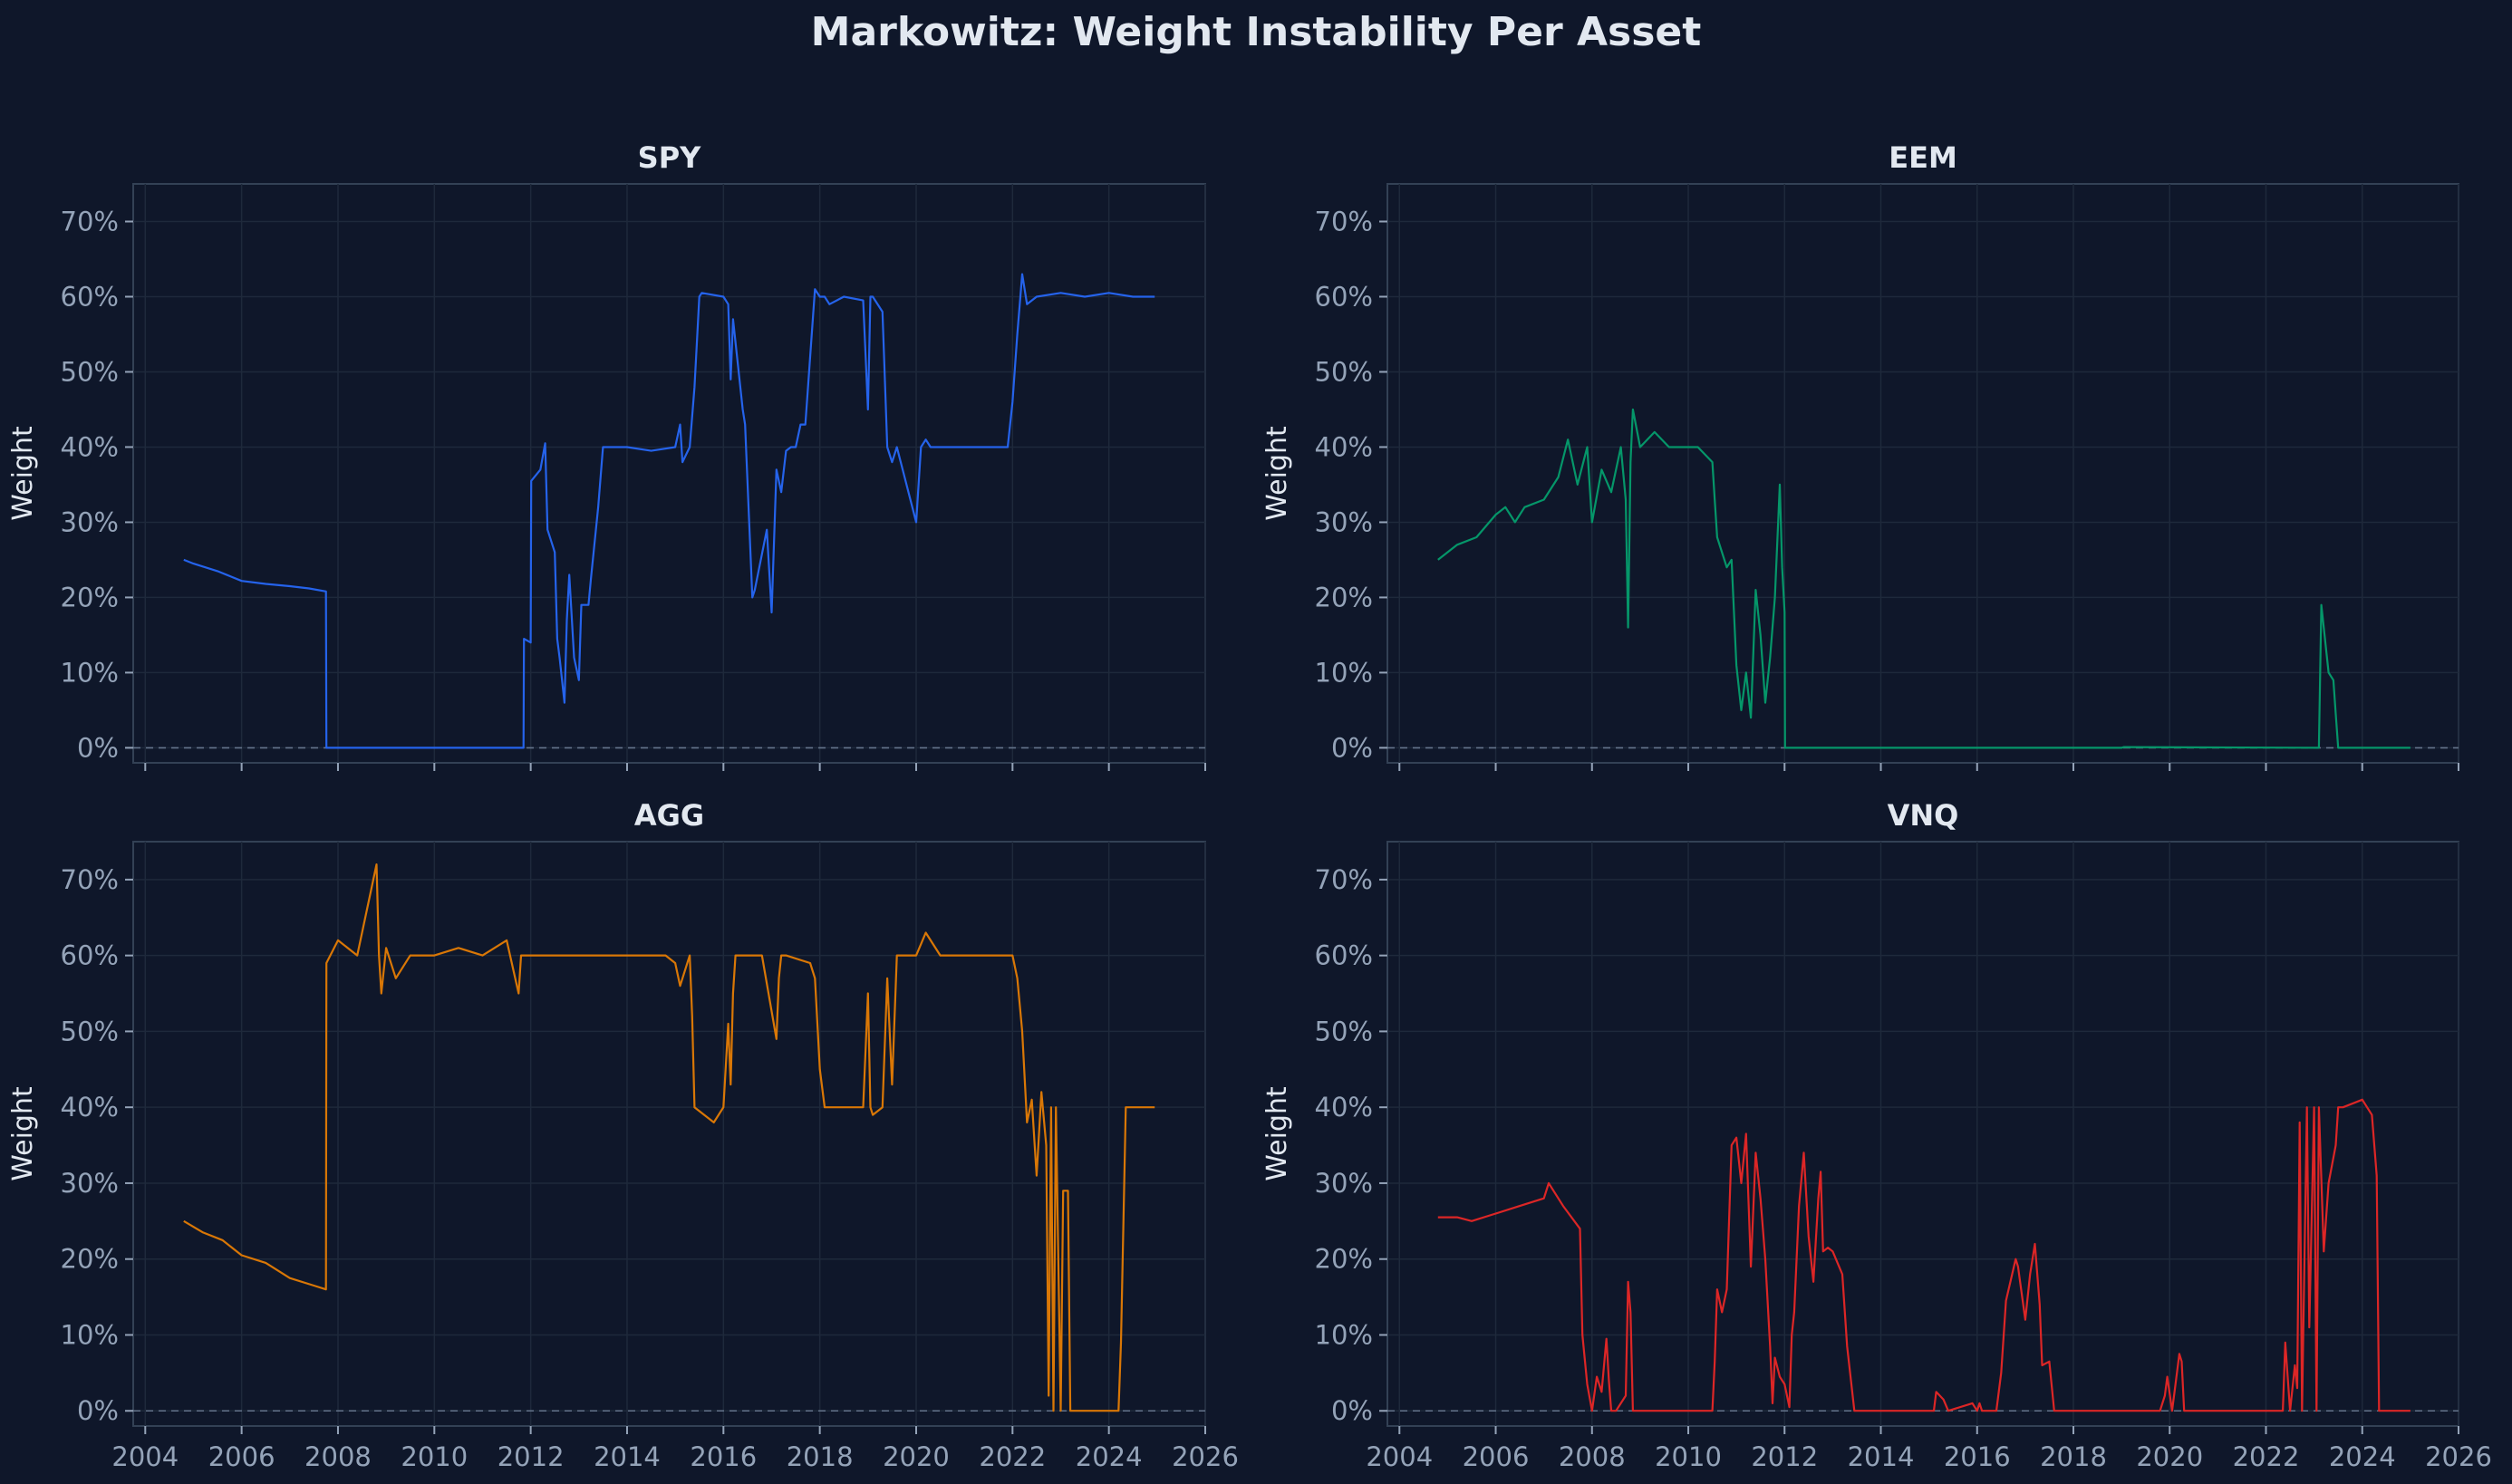 The height and width of the screenshot is (1484, 2512). Describe the element at coordinates (1924, 1255) in the screenshot. I see `series-line-vnq` at that location.